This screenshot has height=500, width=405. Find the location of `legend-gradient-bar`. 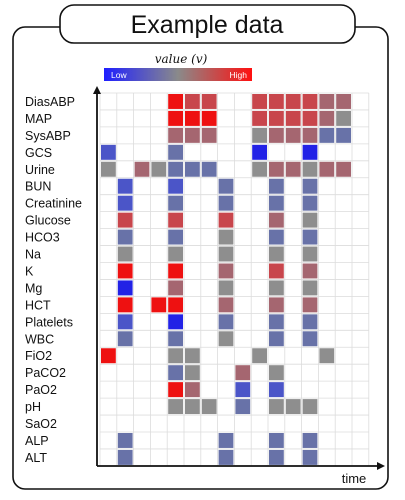

legend-gradient-bar is located at coordinates (178, 74).